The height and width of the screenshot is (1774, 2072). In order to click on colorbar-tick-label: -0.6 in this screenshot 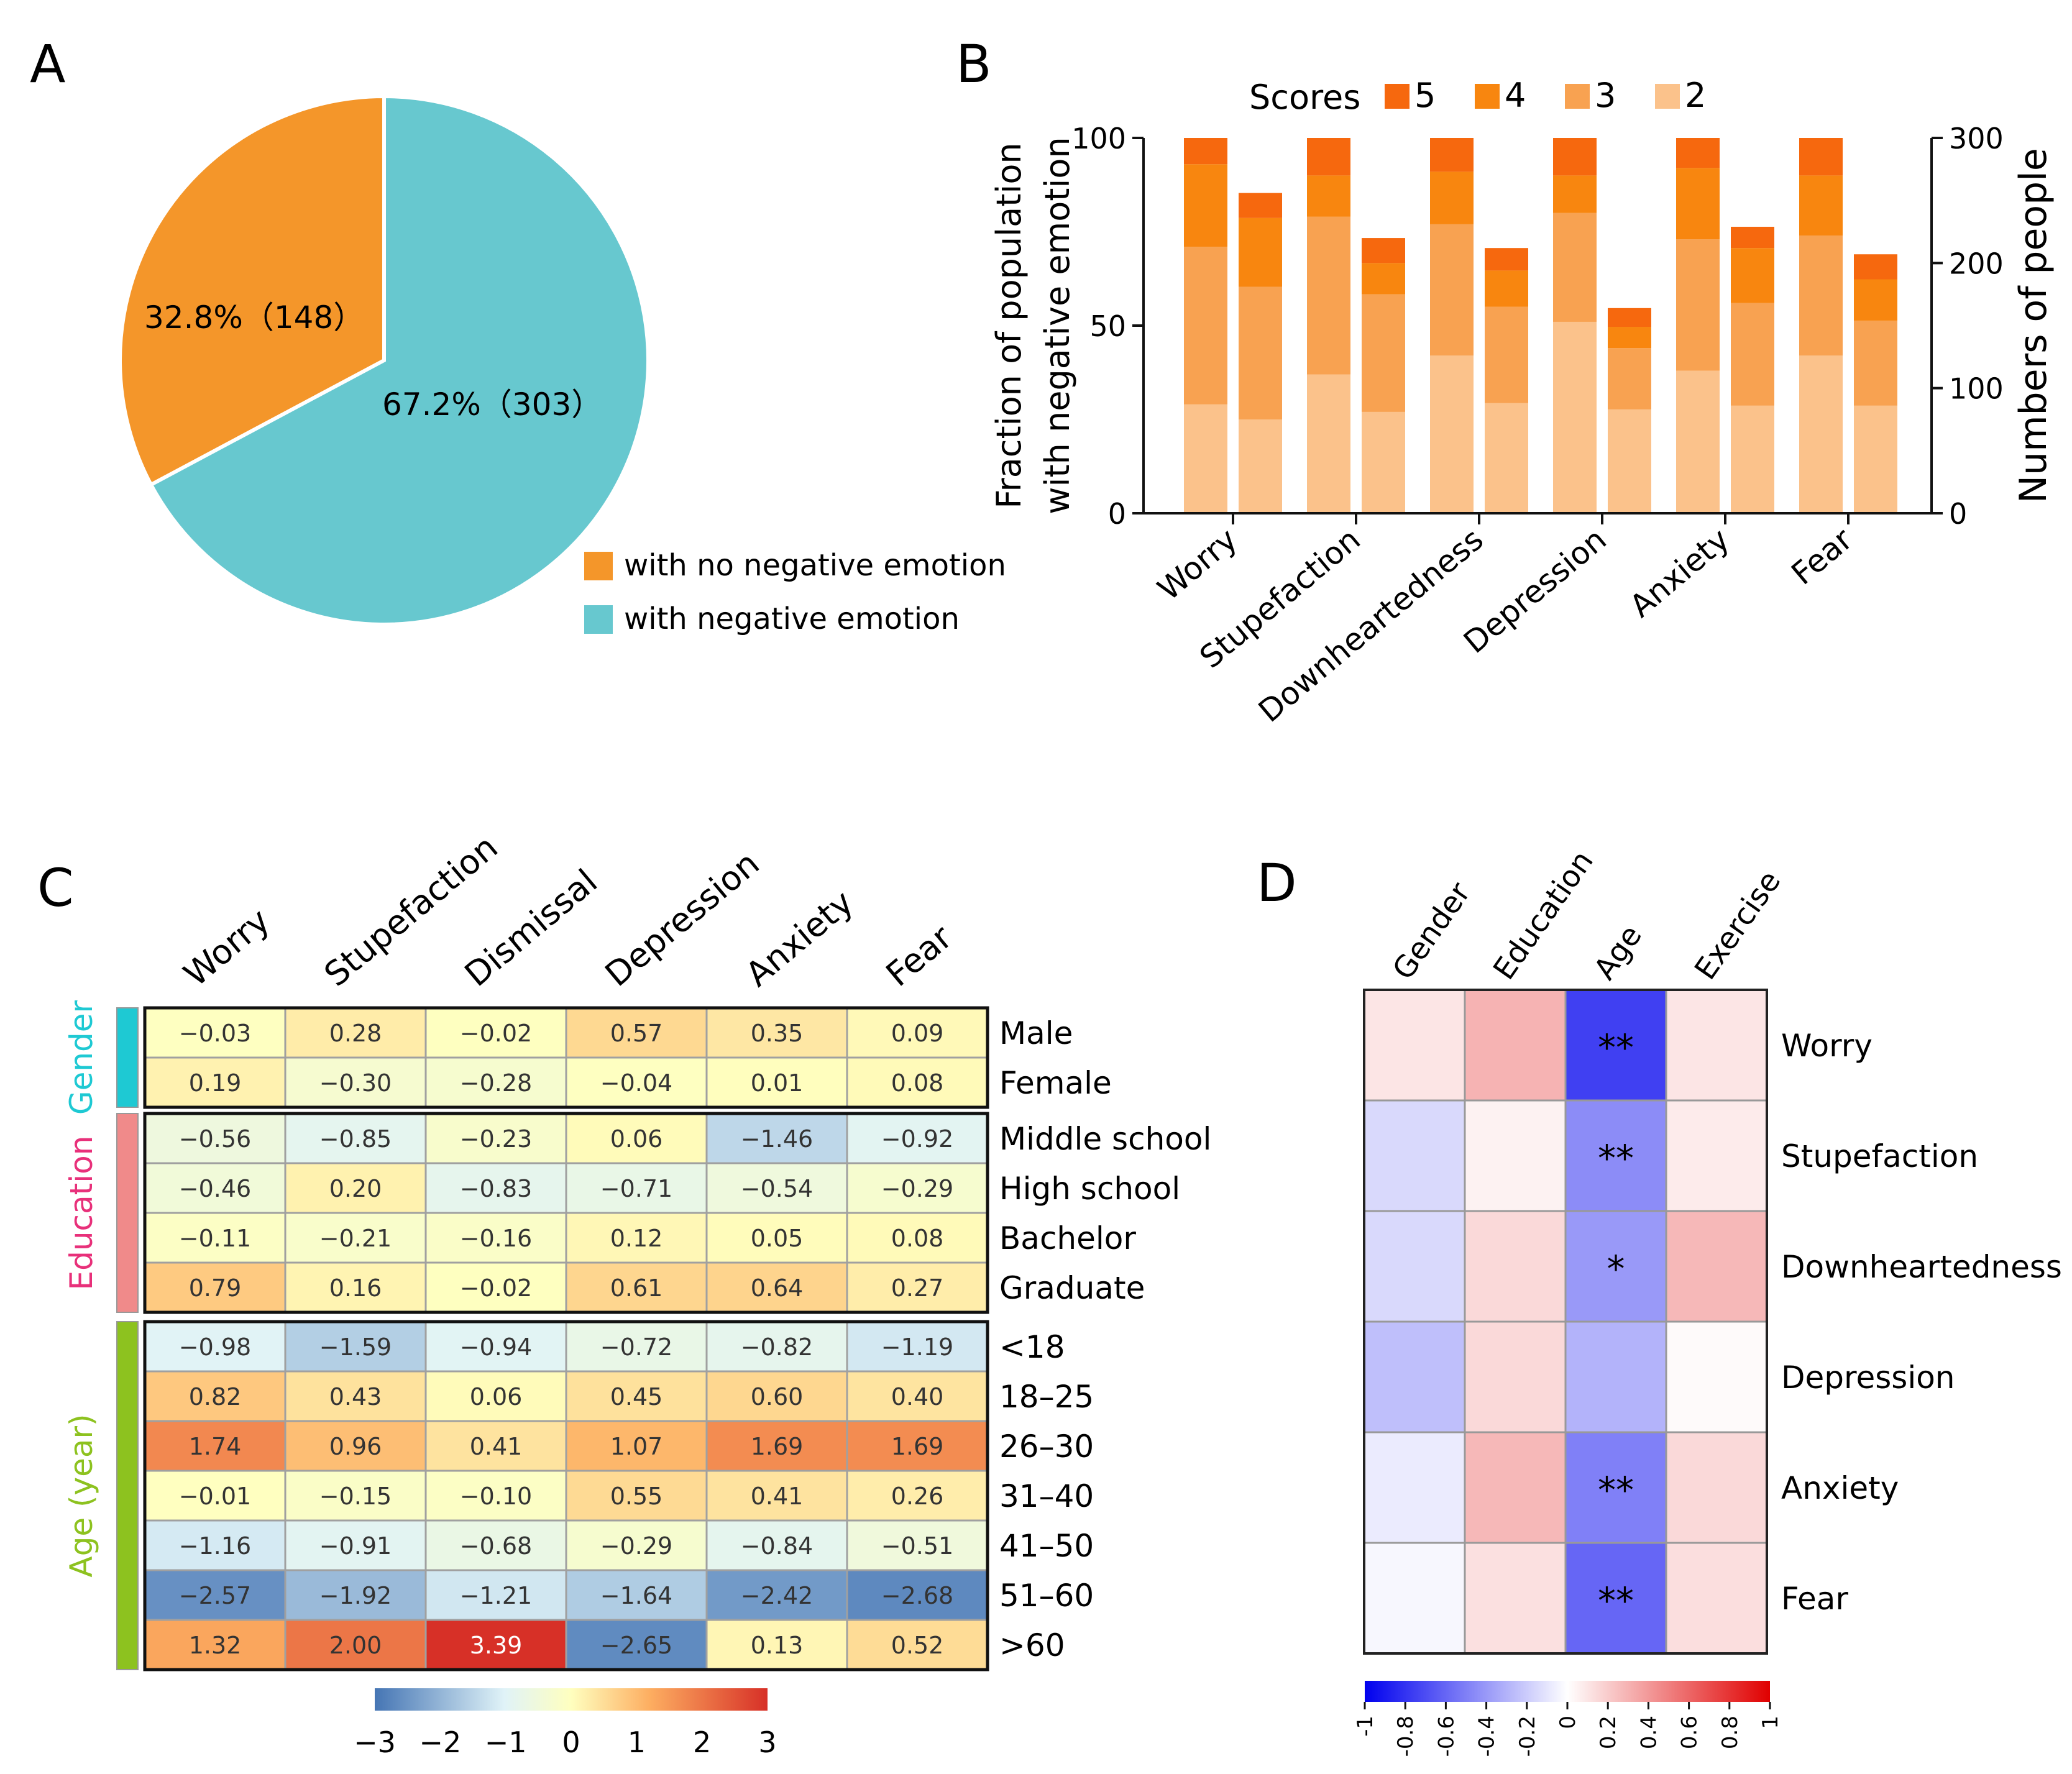, I will do `click(1446, 1736)`.